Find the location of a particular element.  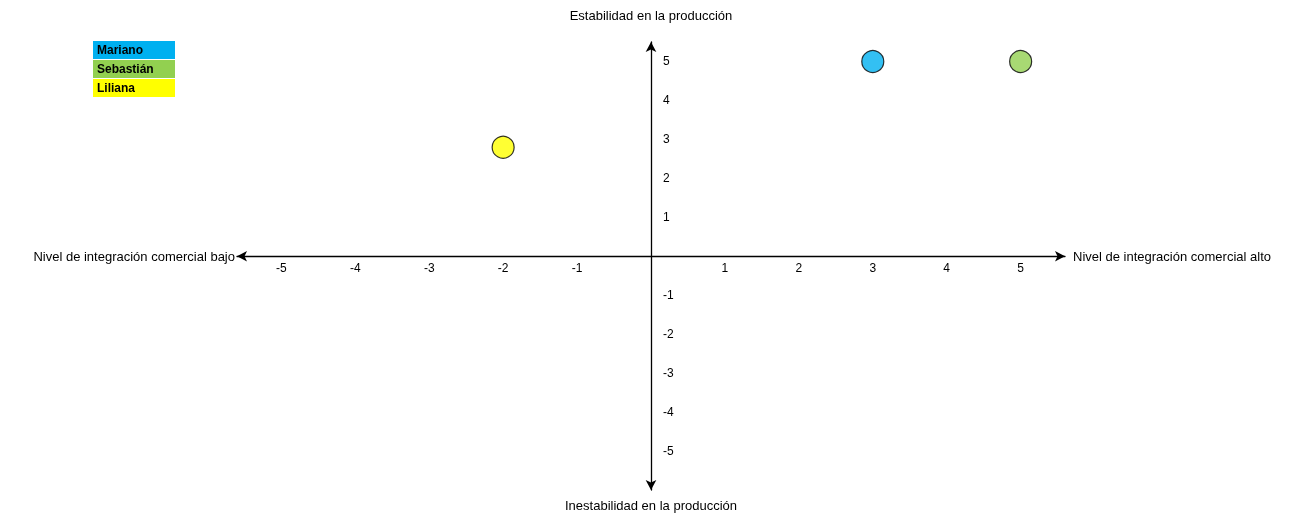

text: Inestabilidad en la producción is located at coordinates (651, 505).